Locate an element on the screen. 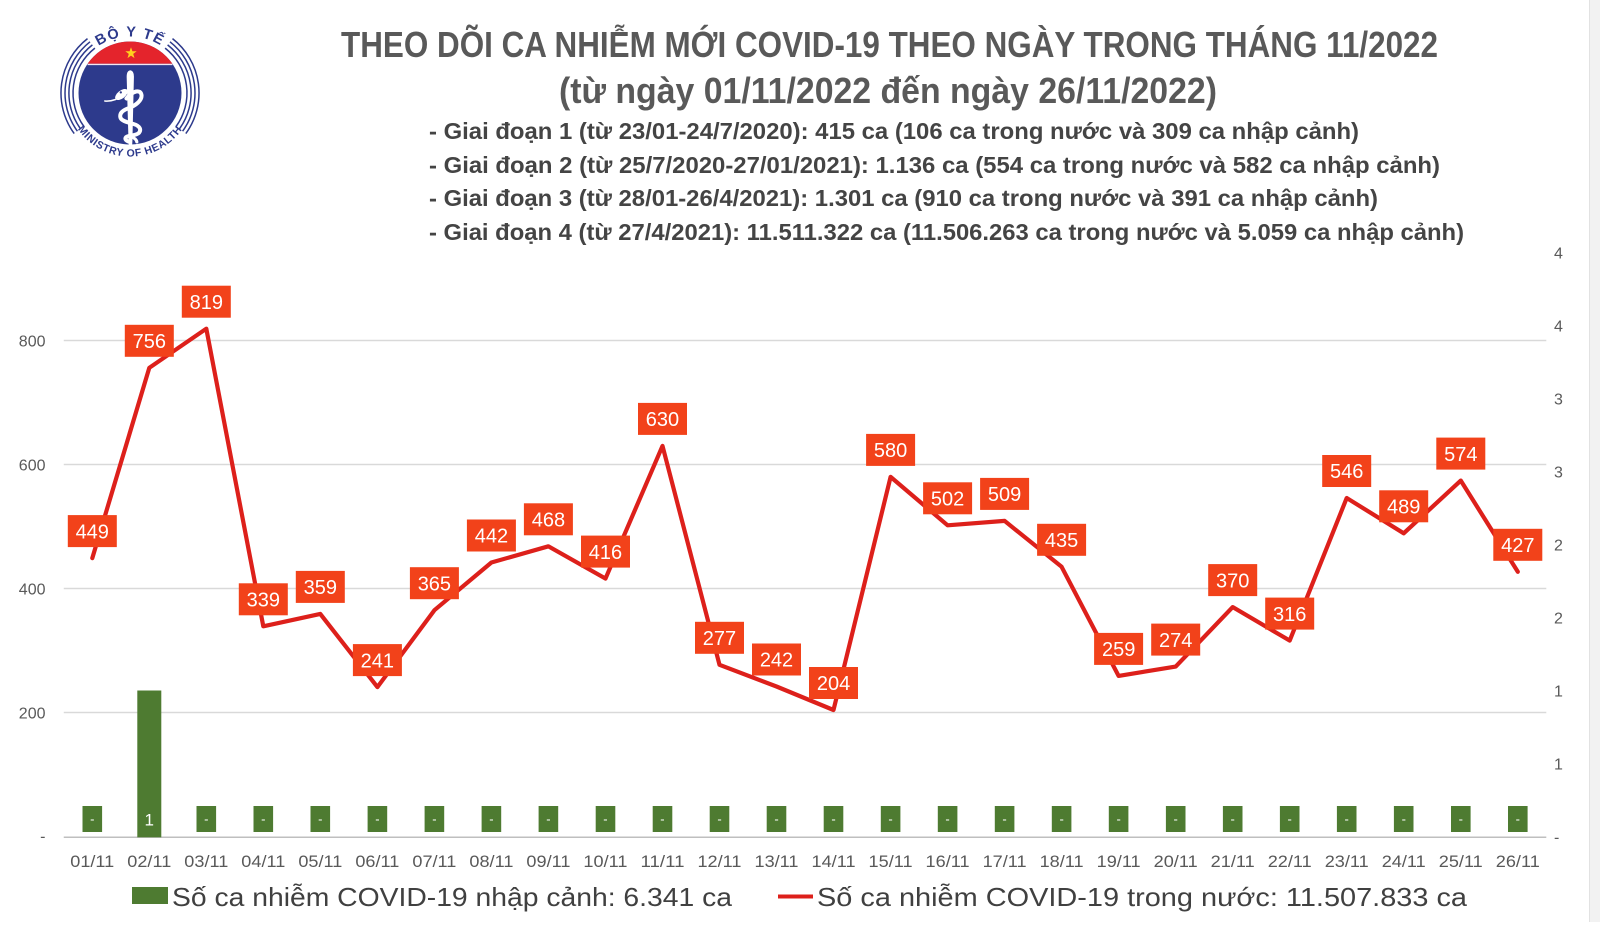 This screenshot has width=1600, height=927. svg-text: 07/11 is located at coordinates (434, 862).